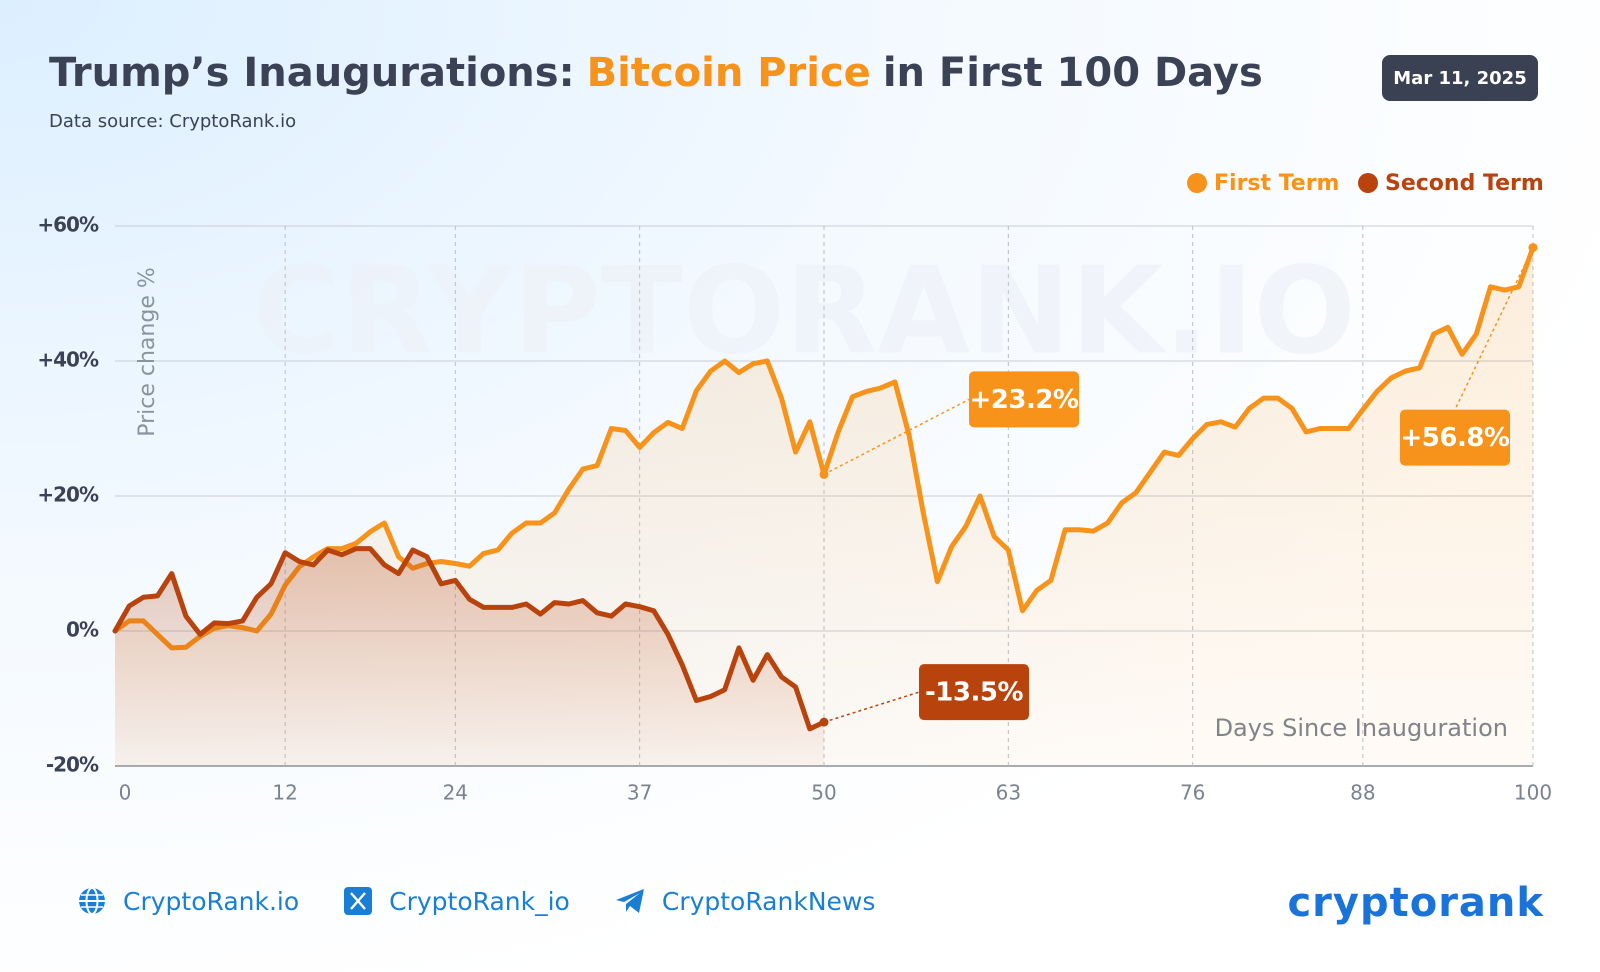 The image size is (1600, 972). What do you see at coordinates (479, 901) in the screenshot?
I see `link-text: CryptoRank_io` at bounding box center [479, 901].